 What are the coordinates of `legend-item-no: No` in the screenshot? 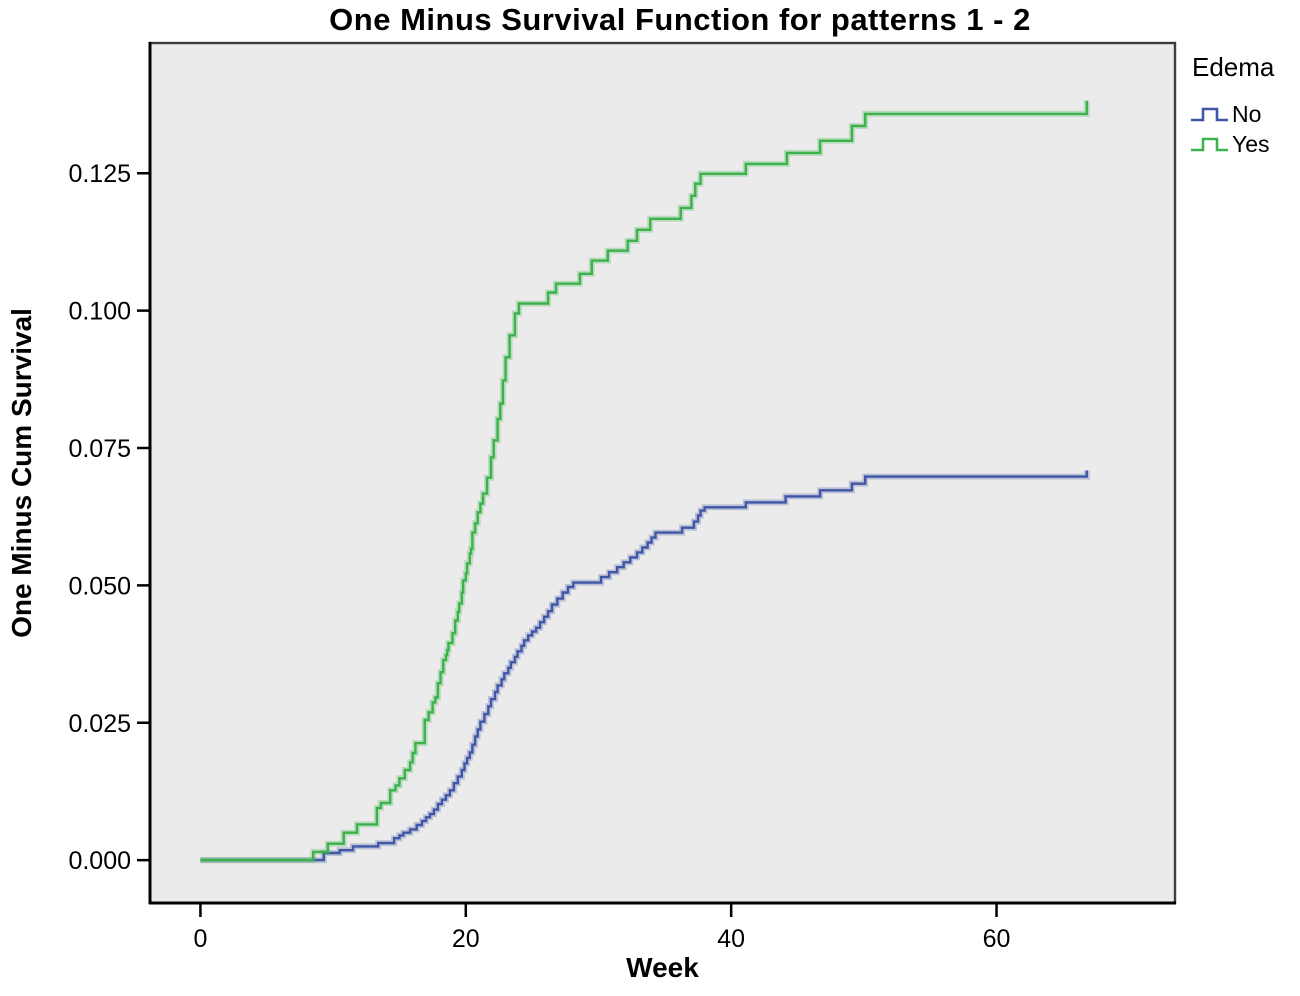 It's located at (1245, 114).